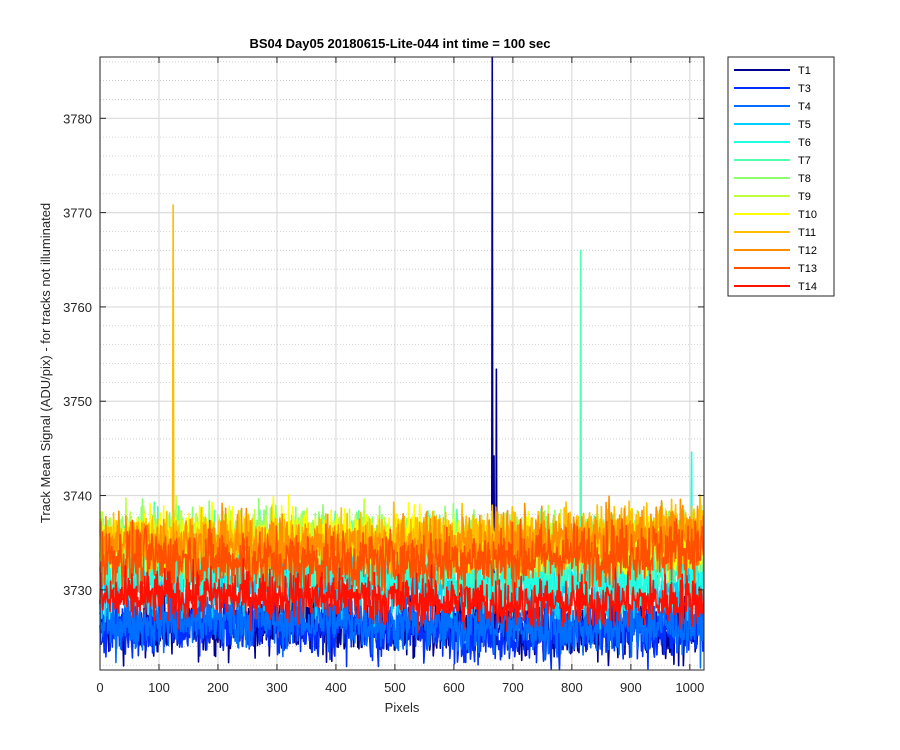 This screenshot has height=750, width=900. What do you see at coordinates (77, 118) in the screenshot?
I see `y-tick-label: 3780` at bounding box center [77, 118].